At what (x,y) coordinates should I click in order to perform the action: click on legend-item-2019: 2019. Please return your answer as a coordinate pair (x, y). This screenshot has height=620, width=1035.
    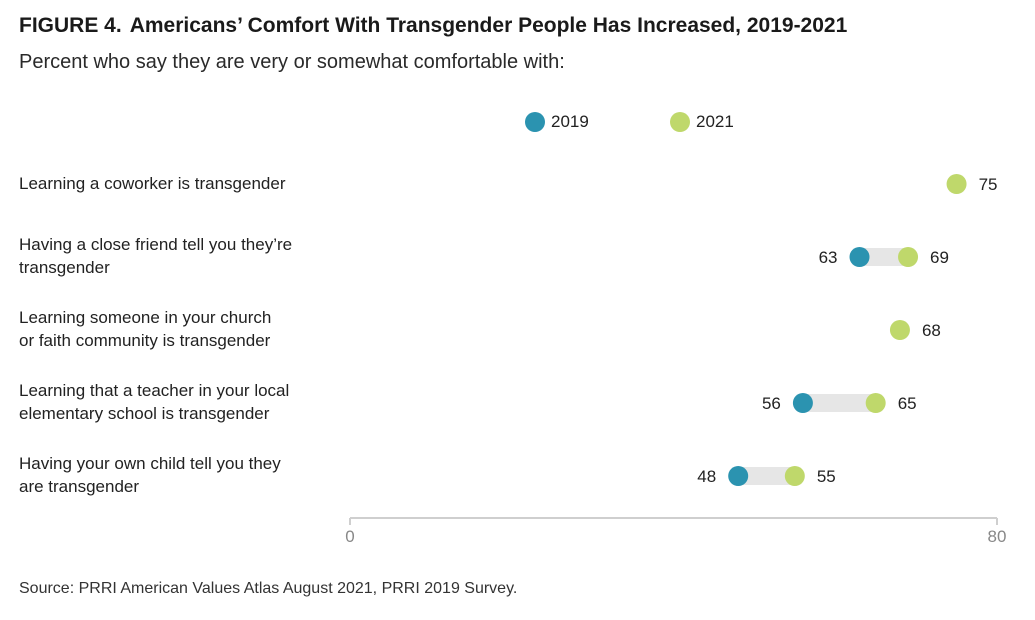
    Looking at the image, I should click on (557, 122).